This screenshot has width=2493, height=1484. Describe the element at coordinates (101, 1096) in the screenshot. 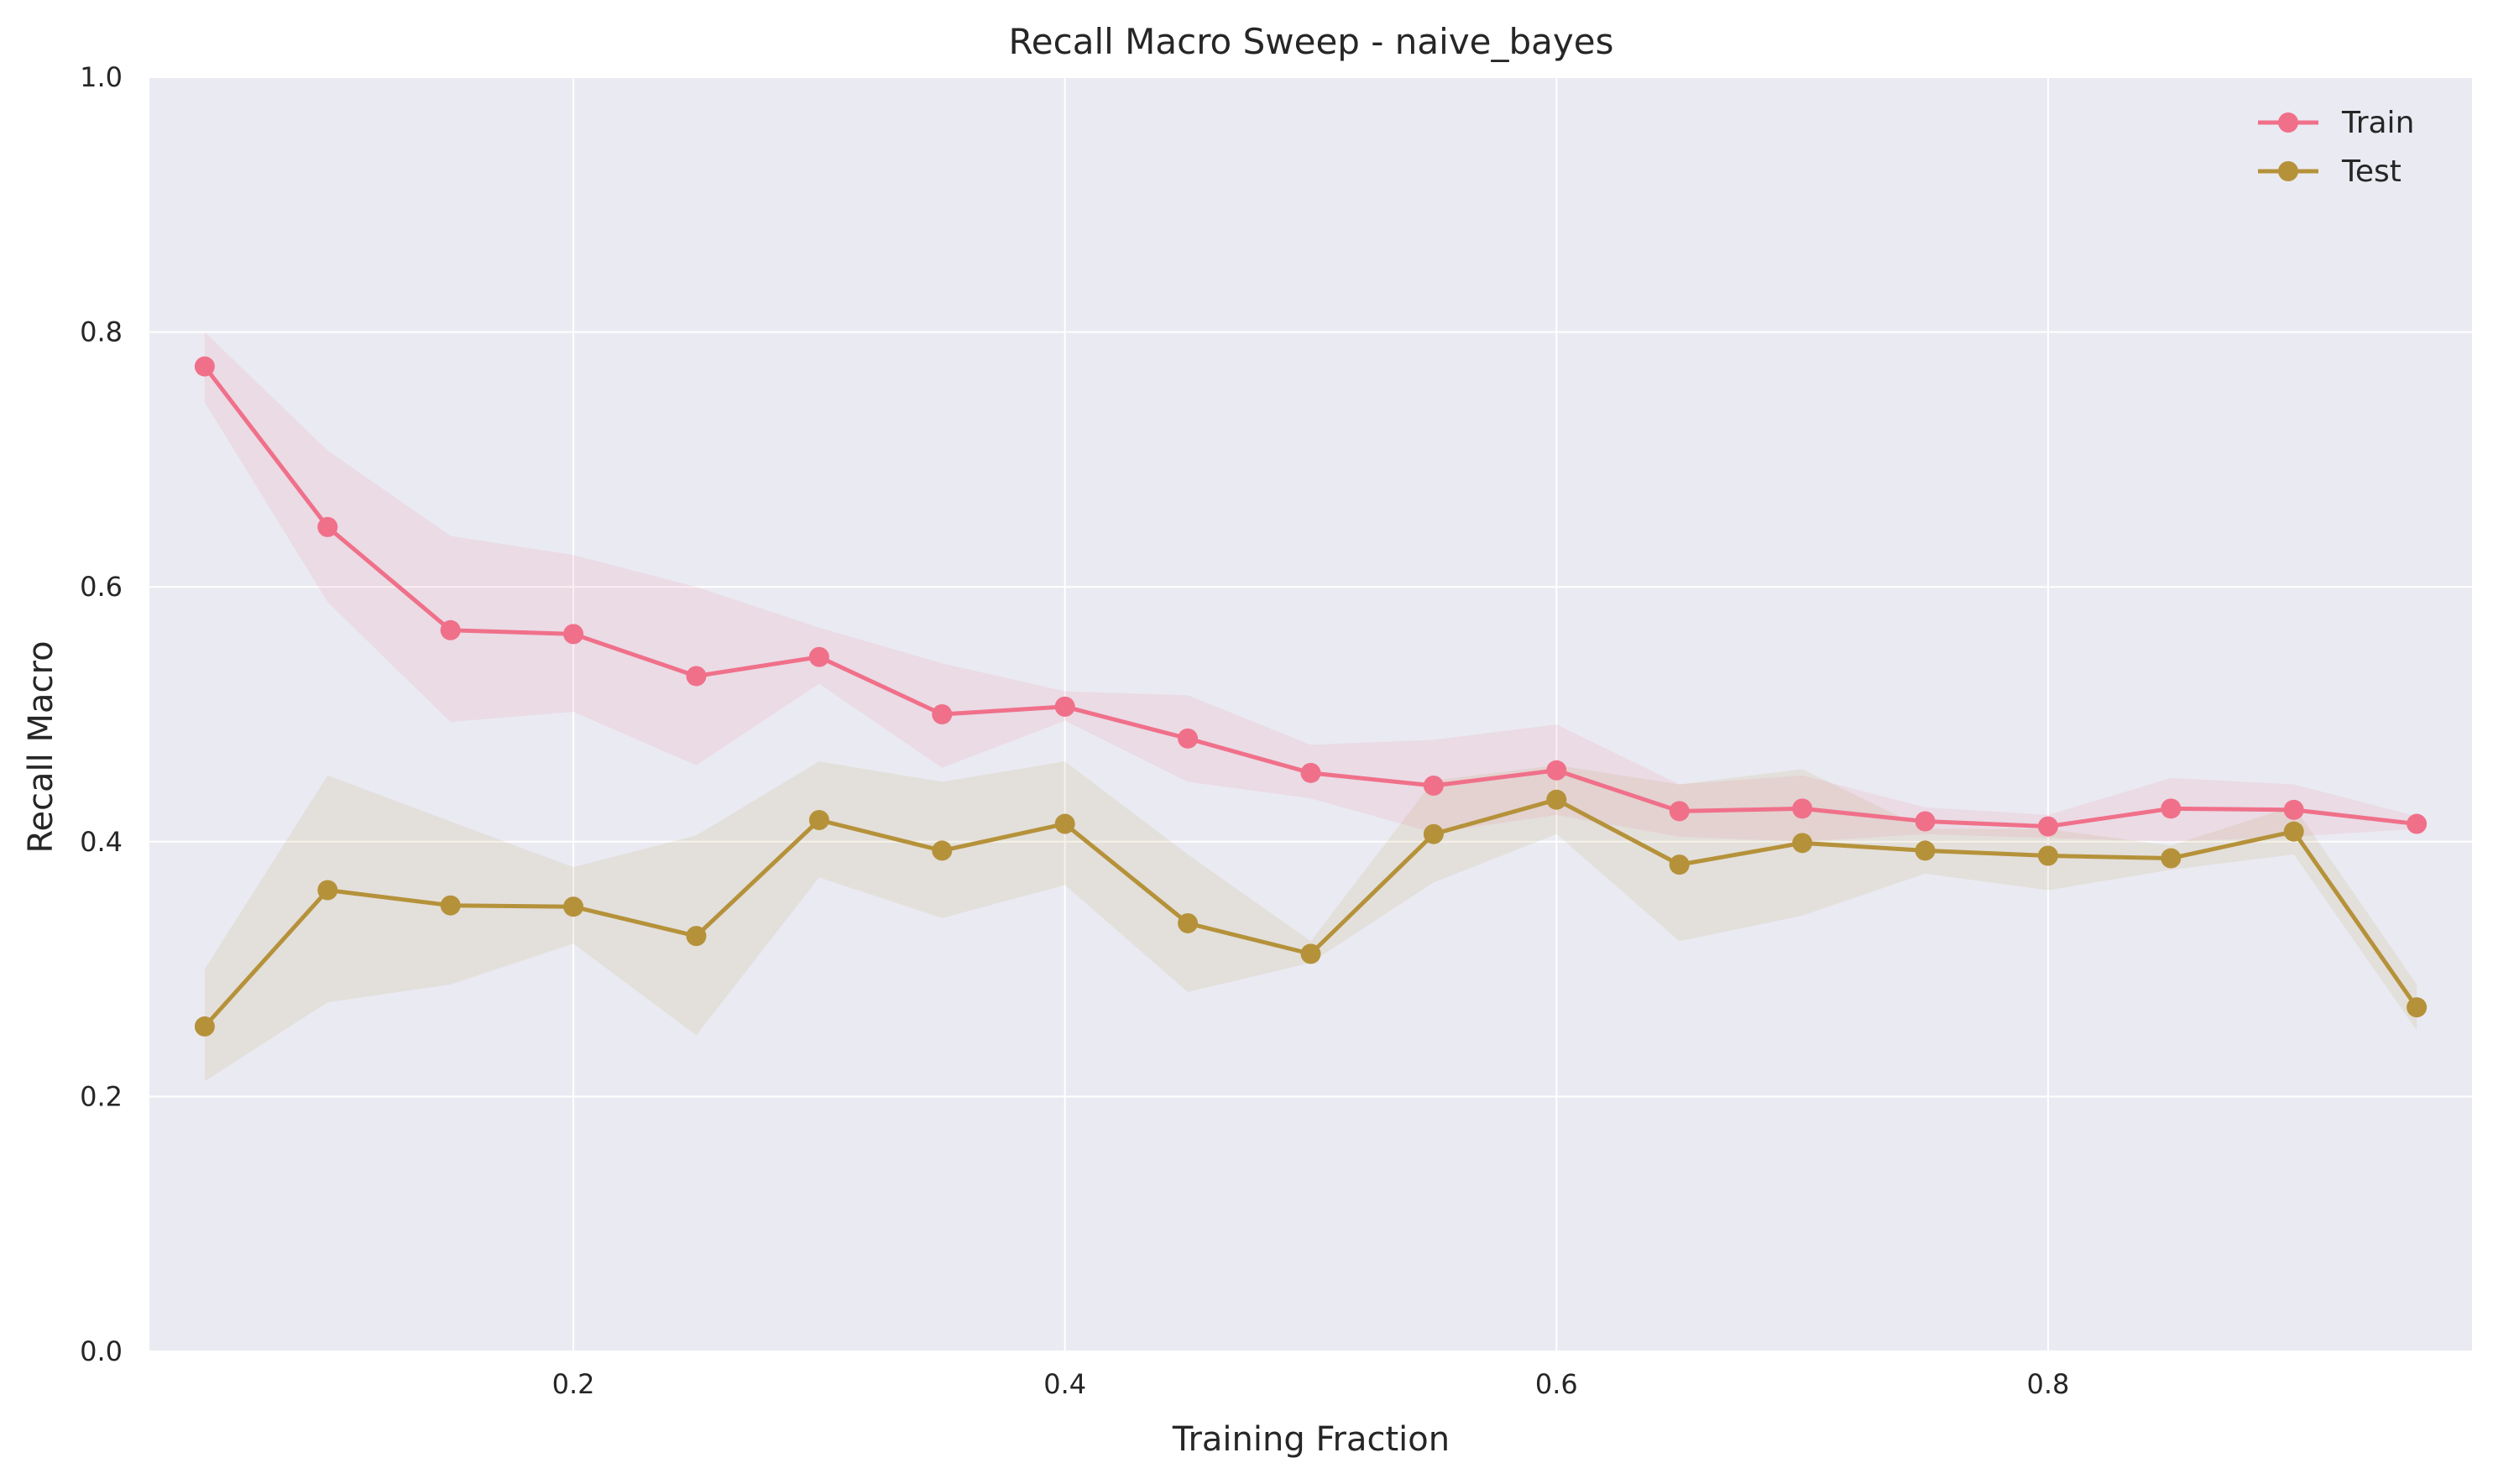

I see `y-tick-label: 0.2` at that location.